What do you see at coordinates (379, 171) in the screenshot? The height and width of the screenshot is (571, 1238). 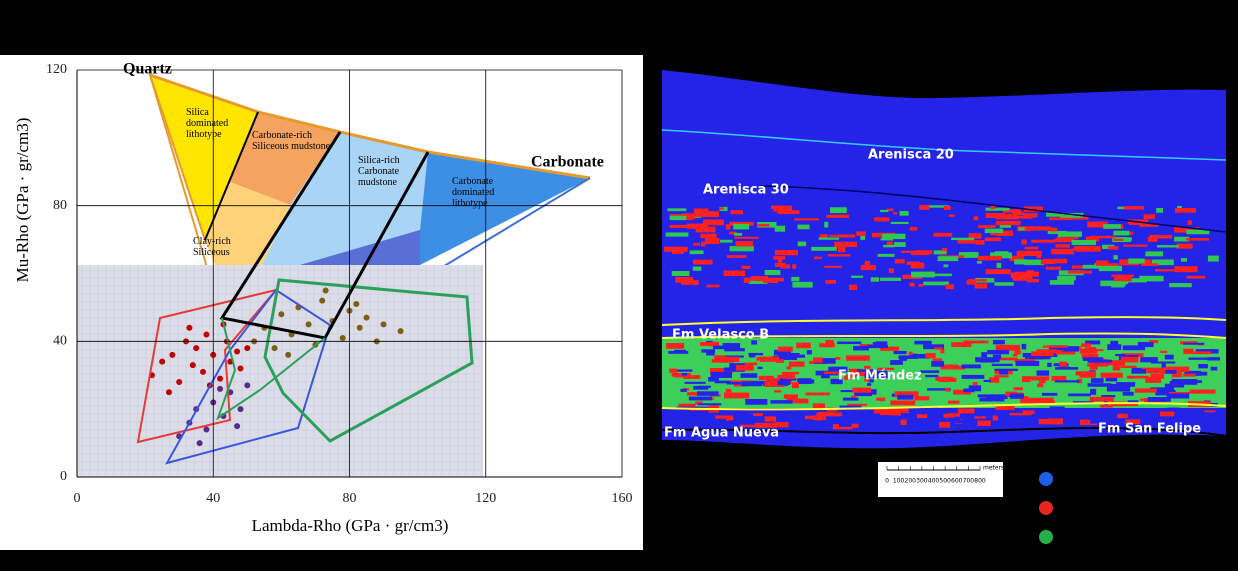 I see `annotation: Silica-rich Carbonate mudstone` at bounding box center [379, 171].